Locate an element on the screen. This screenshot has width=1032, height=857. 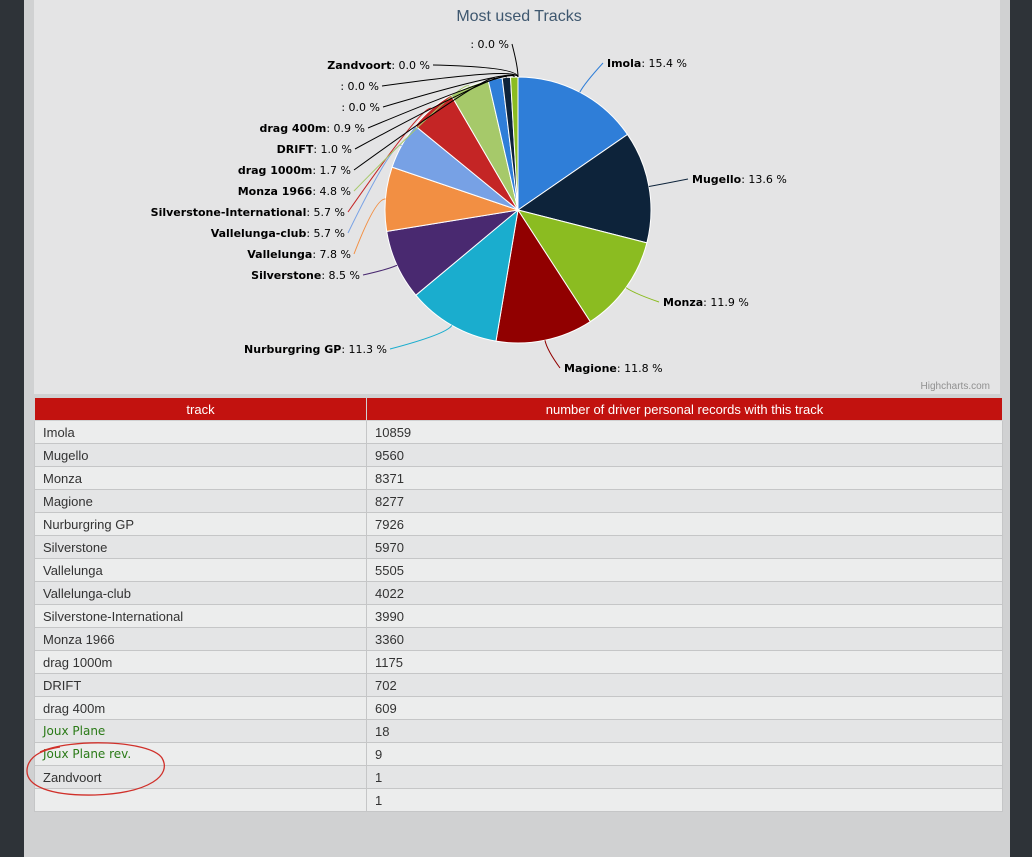
slice-label-name: Imola is located at coordinates (624, 63).